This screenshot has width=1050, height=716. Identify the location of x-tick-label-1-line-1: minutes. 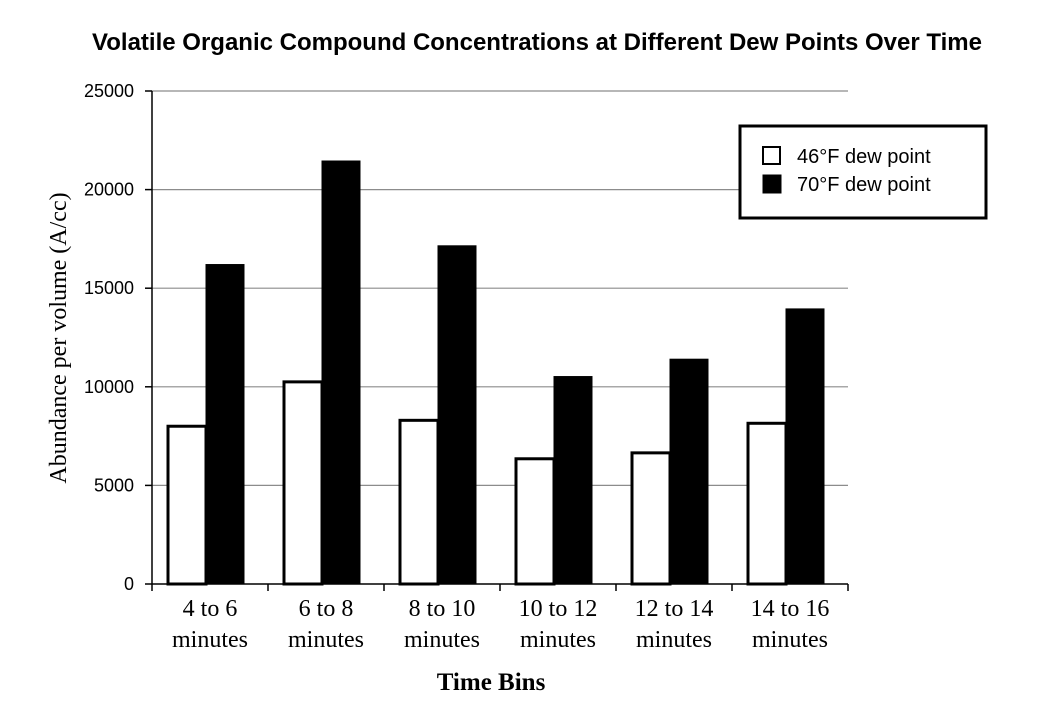
(326, 640).